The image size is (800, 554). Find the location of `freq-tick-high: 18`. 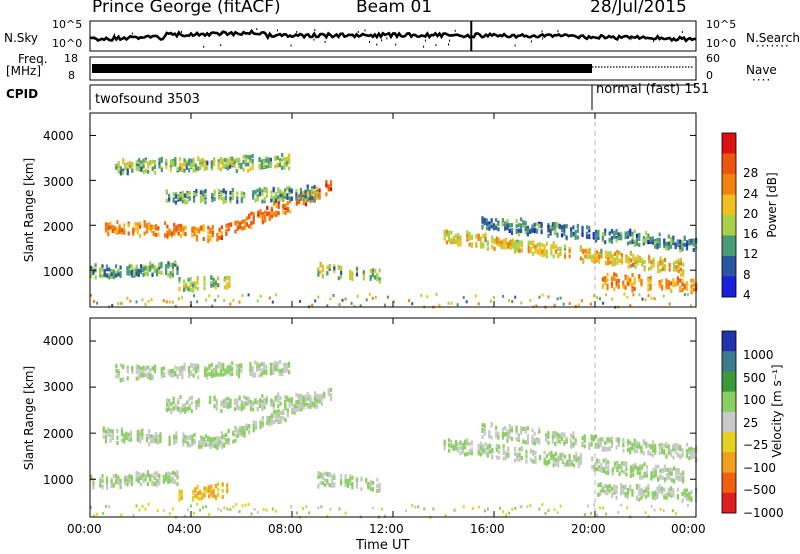

freq-tick-high: 18 is located at coordinates (71, 58).